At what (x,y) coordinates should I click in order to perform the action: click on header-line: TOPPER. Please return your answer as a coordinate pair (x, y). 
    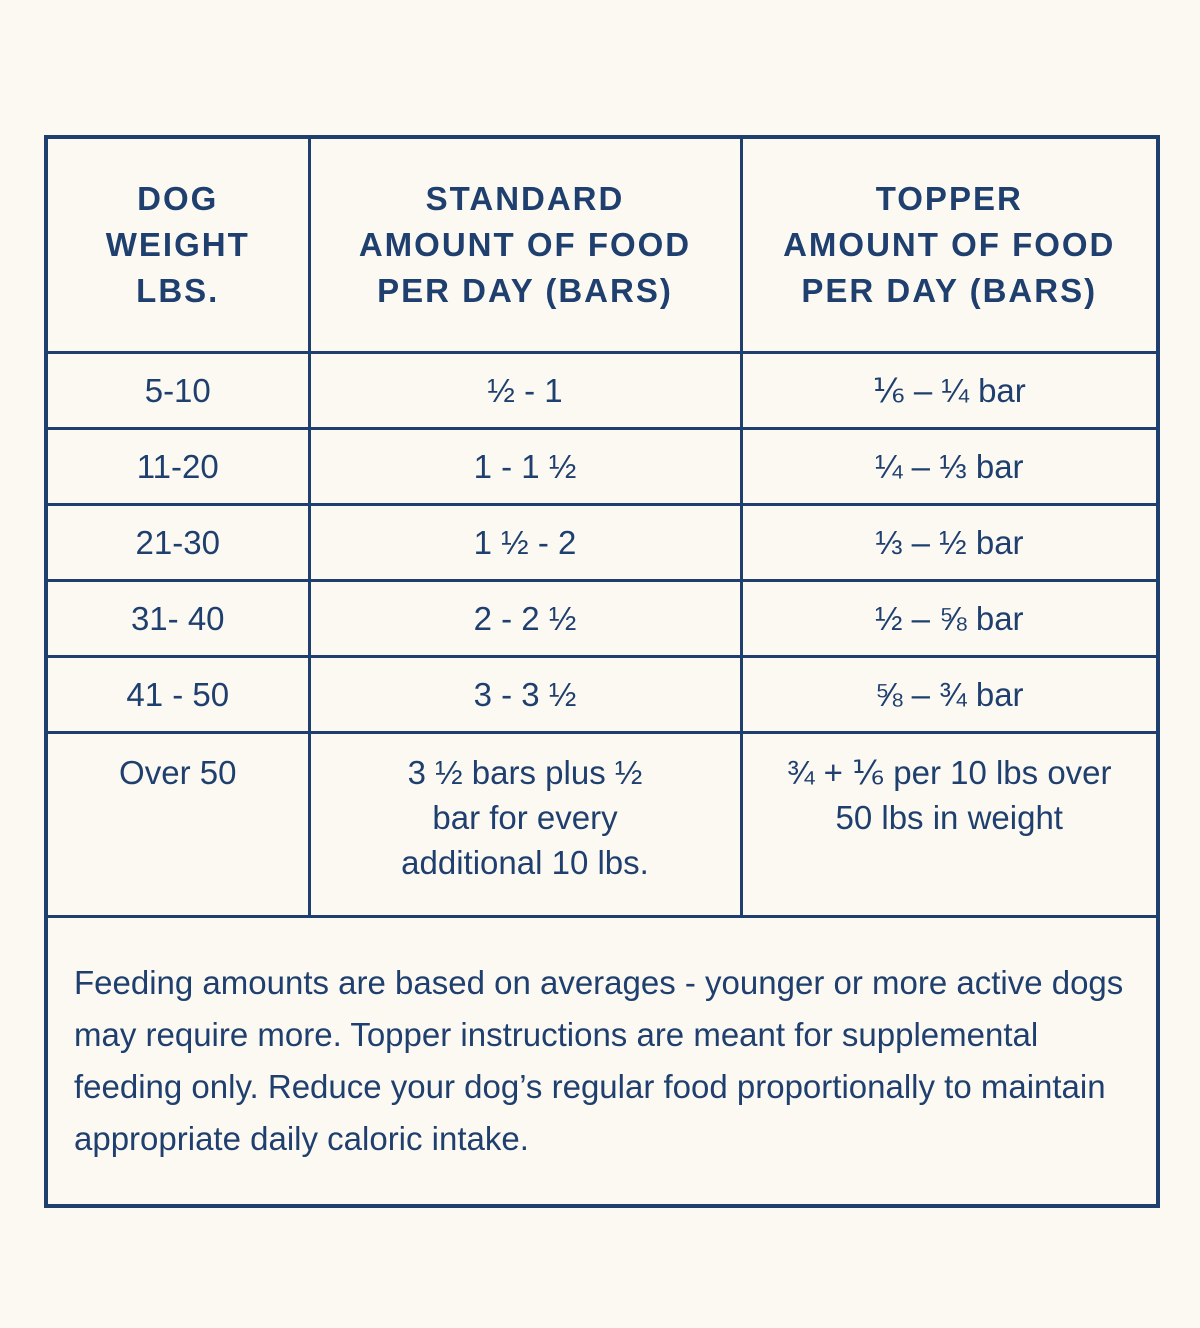
    Looking at the image, I should click on (949, 198).